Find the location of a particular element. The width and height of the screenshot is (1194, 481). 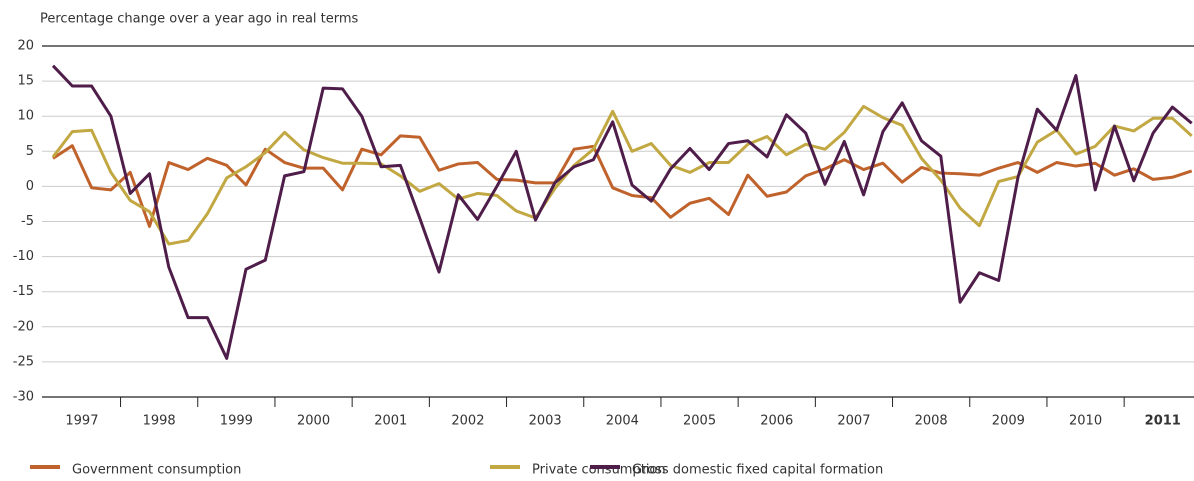

y-tick-label: -30 is located at coordinates (23, 397).